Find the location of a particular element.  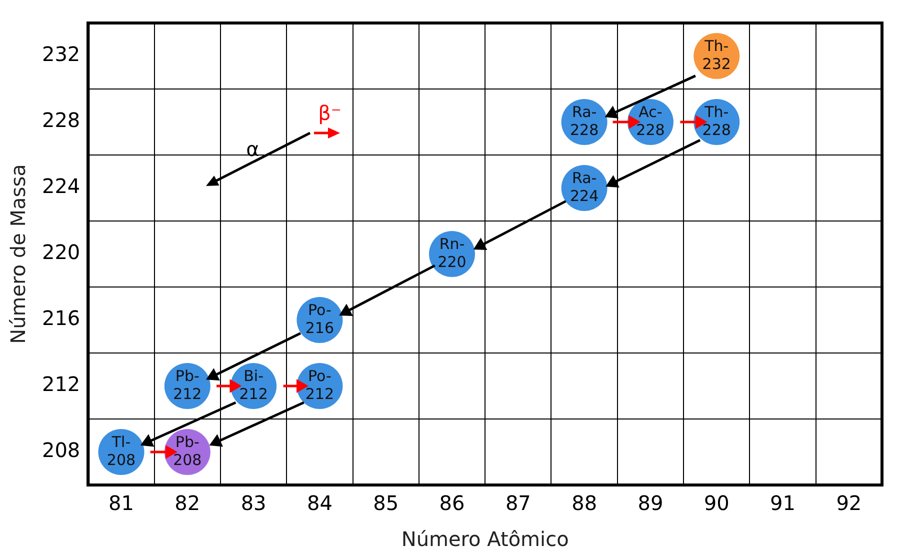

x-tick-label: 89 is located at coordinates (651, 503).